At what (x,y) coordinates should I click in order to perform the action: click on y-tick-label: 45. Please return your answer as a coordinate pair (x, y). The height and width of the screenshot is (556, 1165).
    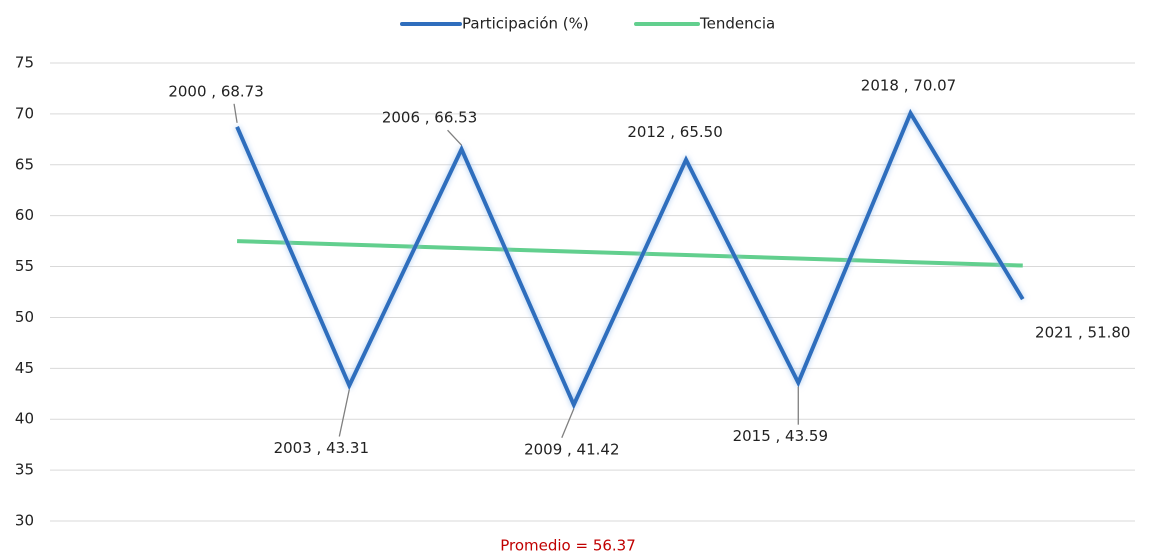
    Looking at the image, I should click on (24, 368).